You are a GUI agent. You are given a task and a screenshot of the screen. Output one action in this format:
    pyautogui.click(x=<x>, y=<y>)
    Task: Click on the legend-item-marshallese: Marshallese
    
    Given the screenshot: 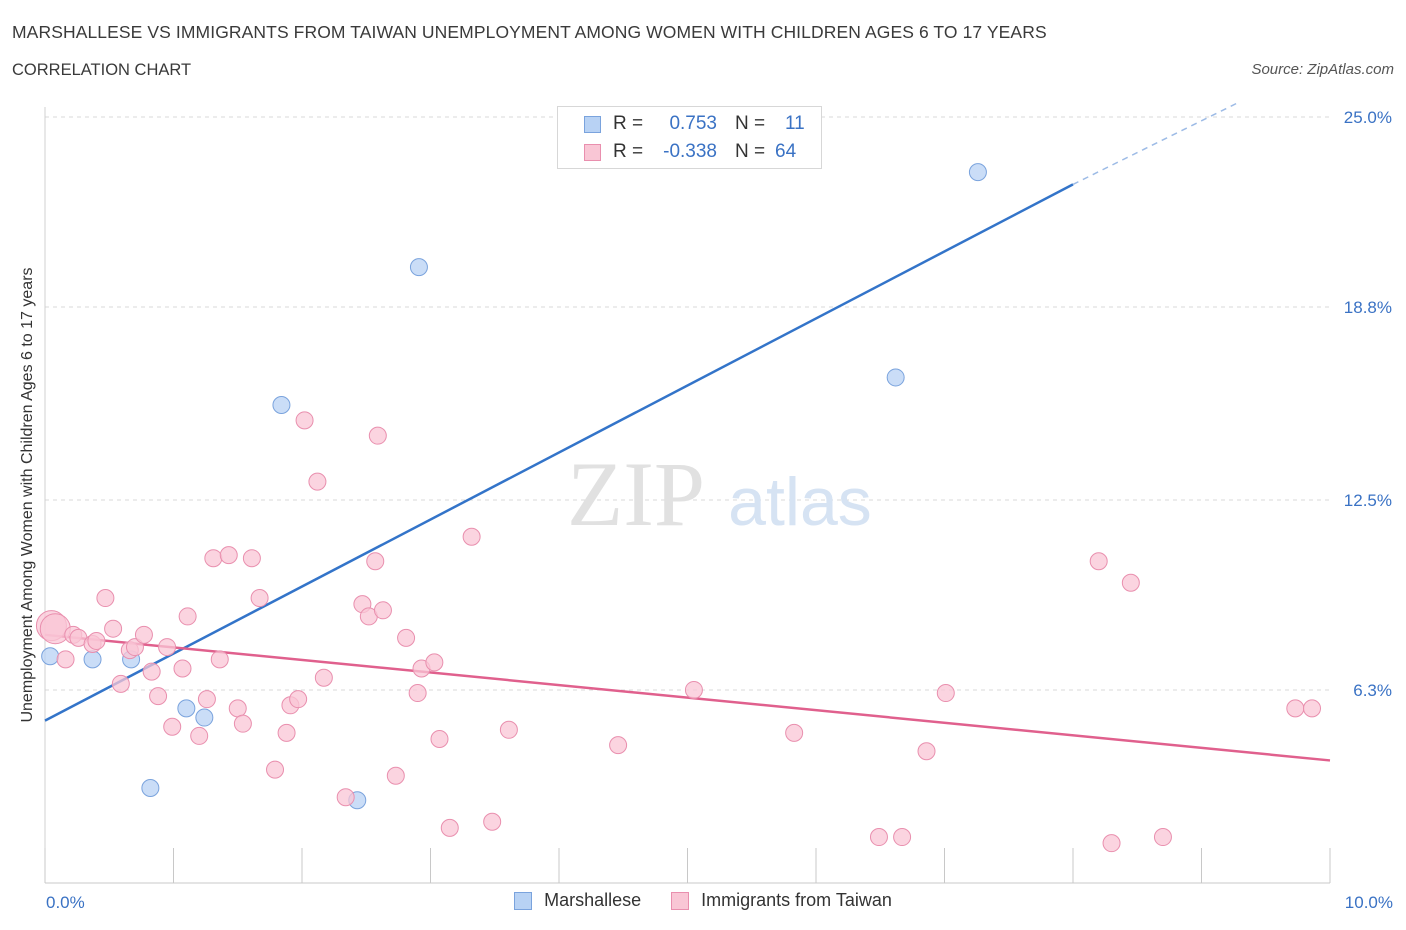 What is the action you would take?
    pyautogui.click(x=577, y=900)
    